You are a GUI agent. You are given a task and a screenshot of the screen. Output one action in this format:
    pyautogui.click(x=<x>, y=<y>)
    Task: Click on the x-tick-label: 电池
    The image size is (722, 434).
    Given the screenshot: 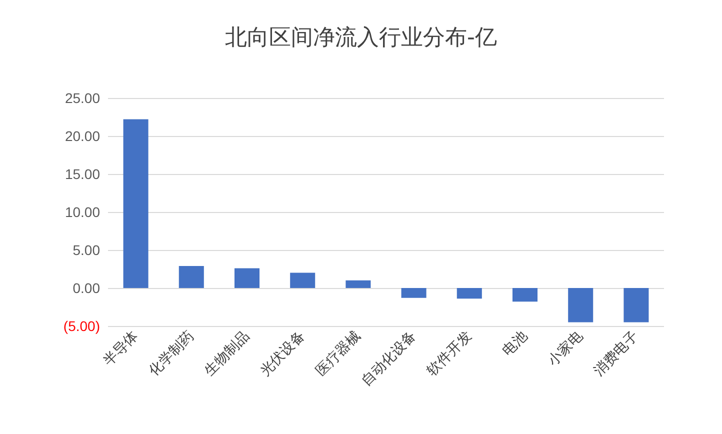 What is the action you would take?
    pyautogui.click(x=515, y=344)
    